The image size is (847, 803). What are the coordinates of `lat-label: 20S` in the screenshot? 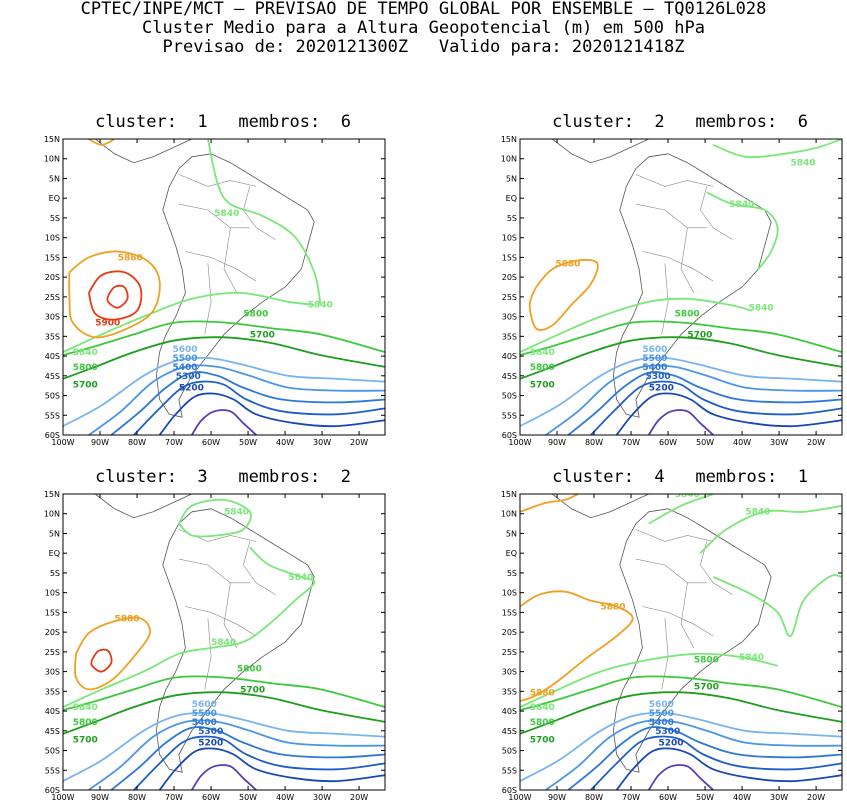 It's located at (509, 277).